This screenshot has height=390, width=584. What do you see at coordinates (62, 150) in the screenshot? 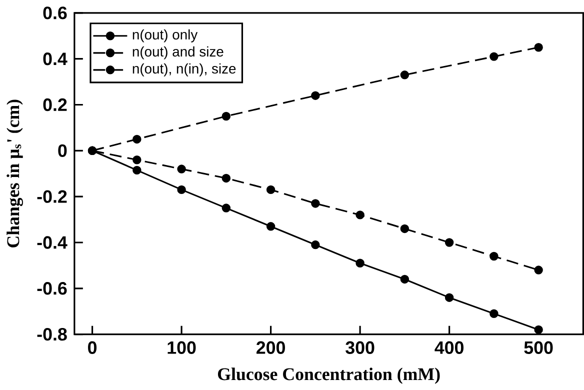
I see `y-tick-label: 0` at bounding box center [62, 150].